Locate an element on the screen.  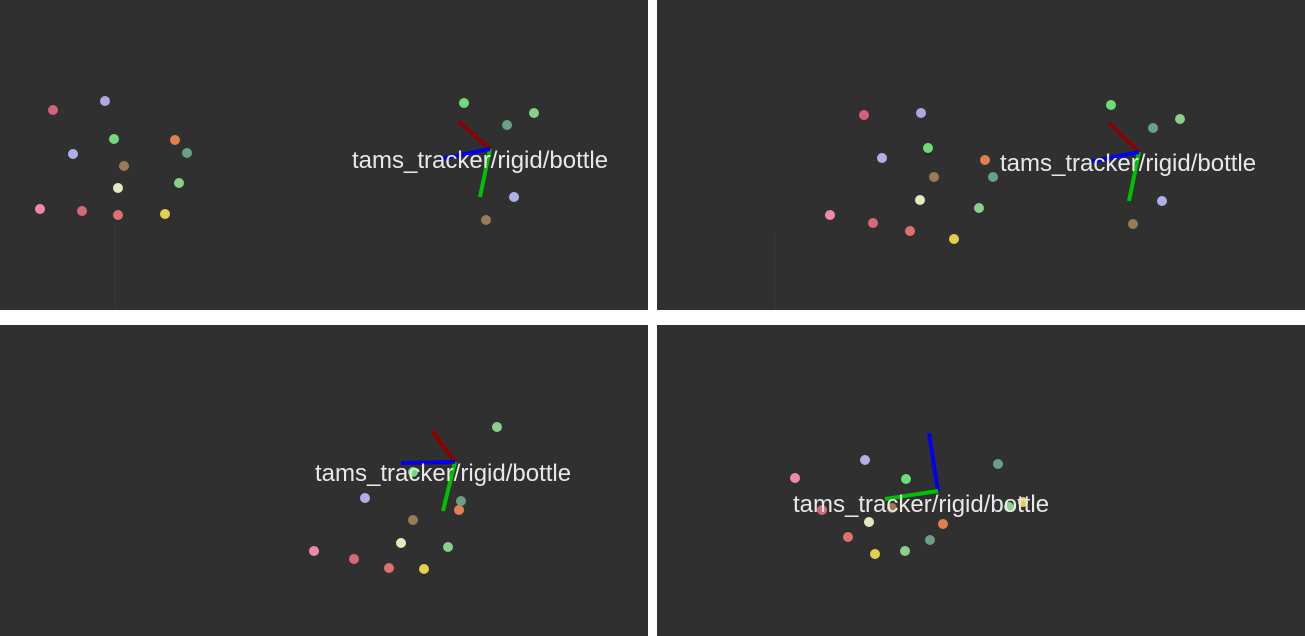
scene-canvas-bottom-right: tams_tracker/rigid/bottle is located at coordinates (919, 495).